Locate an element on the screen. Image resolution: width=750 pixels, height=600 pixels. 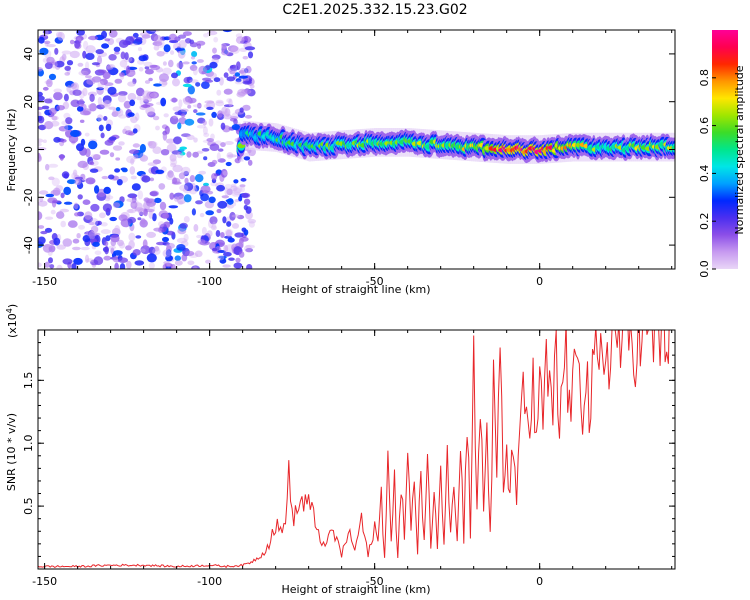
y-tick-label: 20 is located at coordinates (28, 102).